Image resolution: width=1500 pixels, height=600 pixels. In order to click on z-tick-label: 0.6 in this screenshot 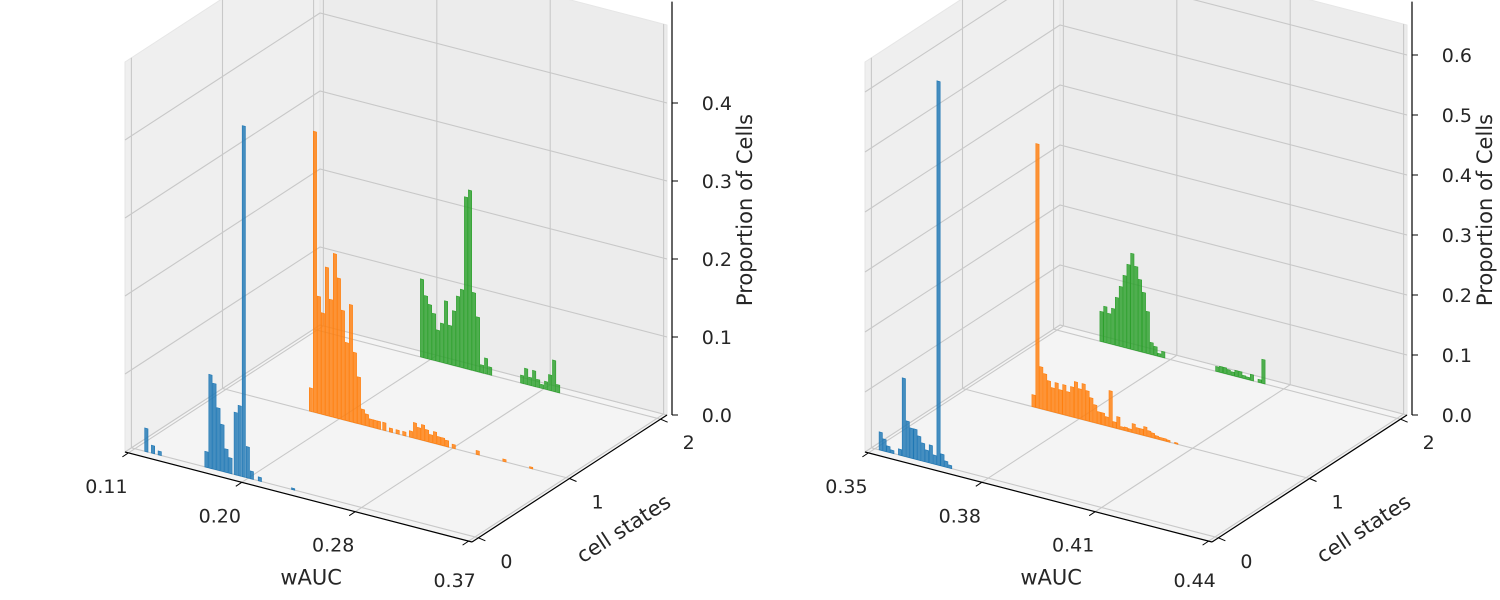, I will do `click(1457, 56)`.